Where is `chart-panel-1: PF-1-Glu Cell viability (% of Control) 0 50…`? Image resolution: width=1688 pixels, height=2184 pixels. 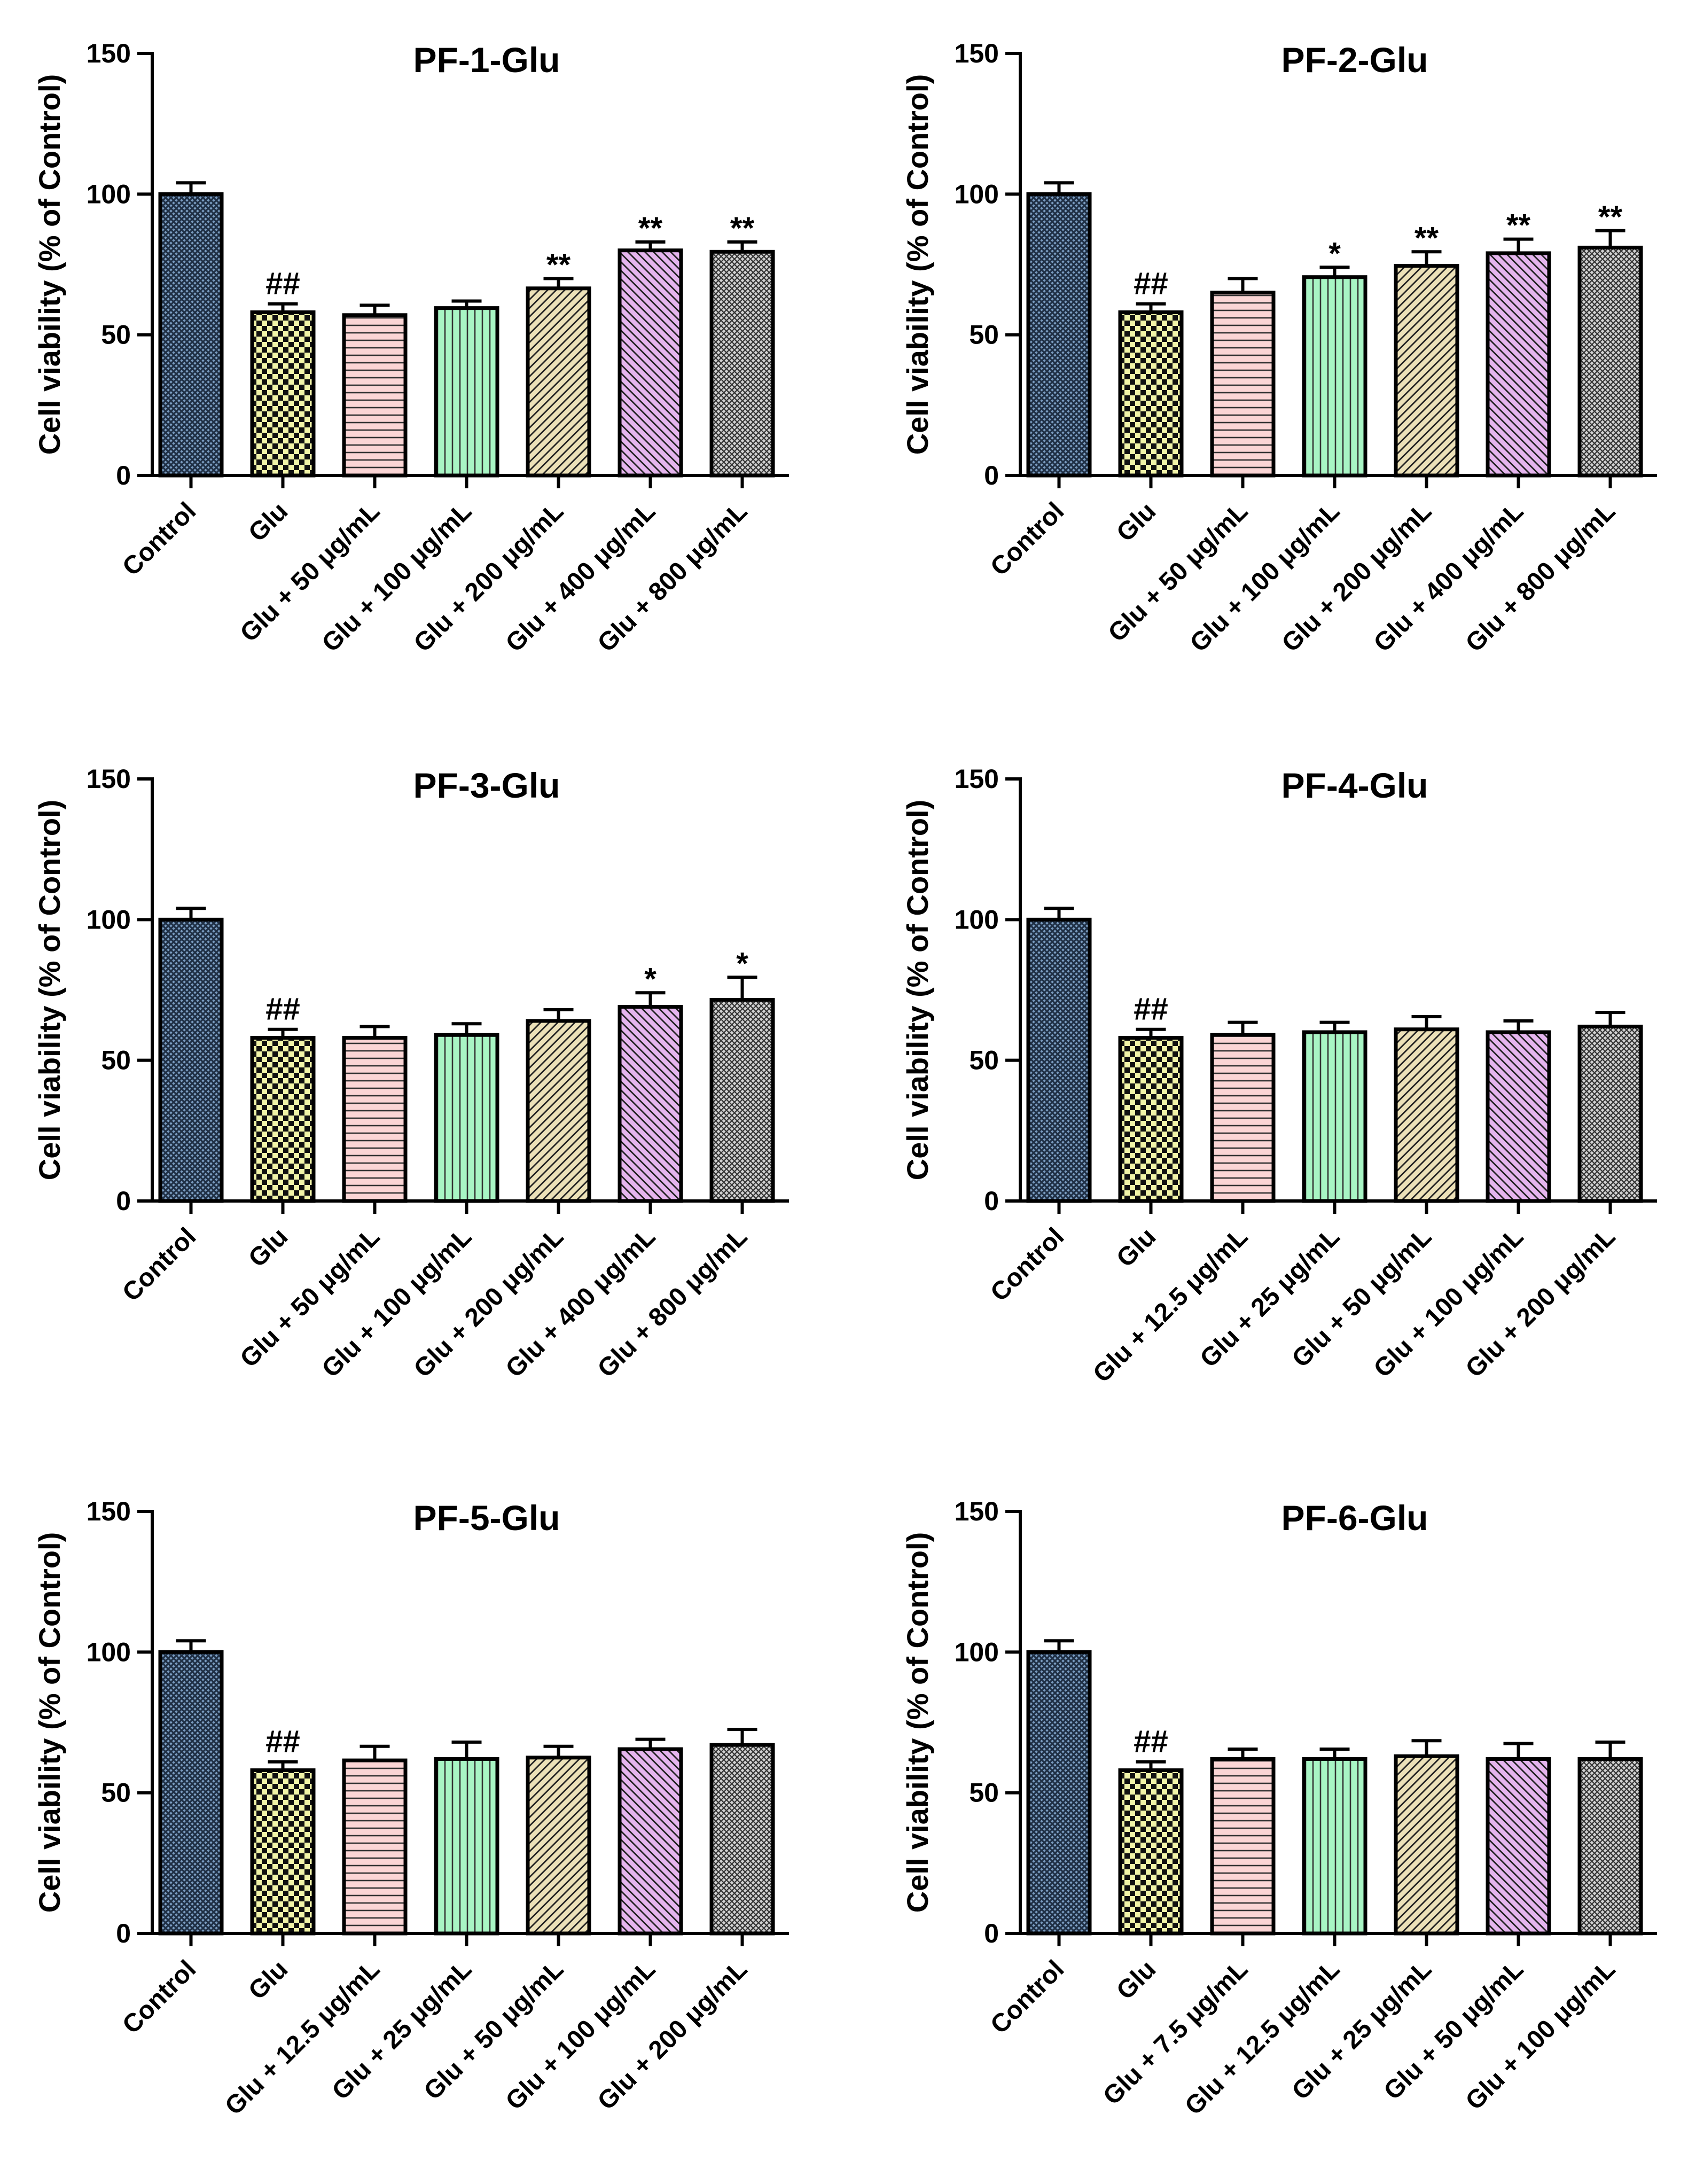
chart-panel-1: PF-1-Glu Cell viability (% of Control) 0 50… is located at coordinates (411, 348).